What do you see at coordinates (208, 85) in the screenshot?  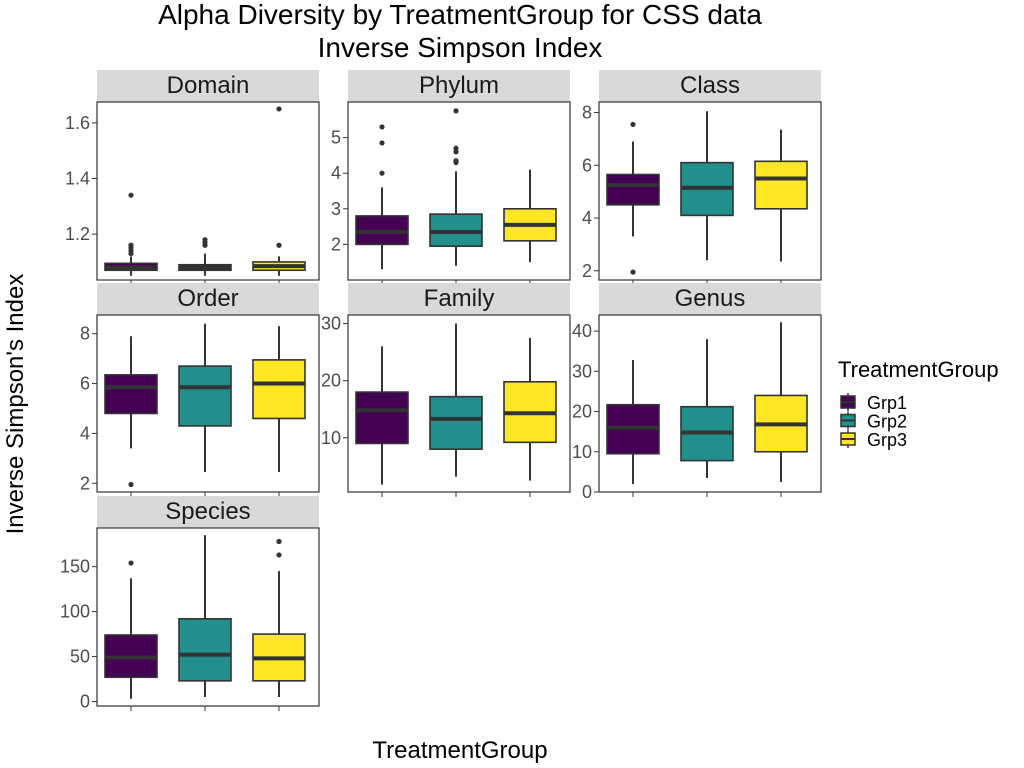 I see `facet-strip-label: Domain` at bounding box center [208, 85].